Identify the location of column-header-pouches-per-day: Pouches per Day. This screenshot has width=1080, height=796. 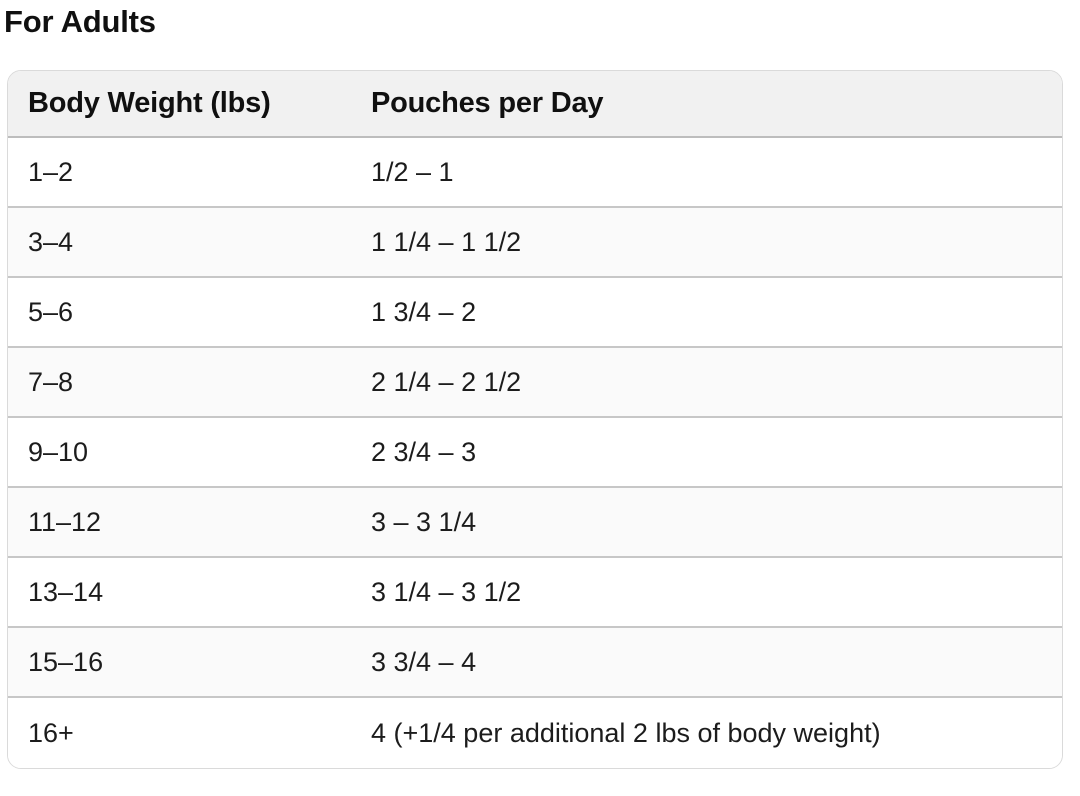
(706, 104).